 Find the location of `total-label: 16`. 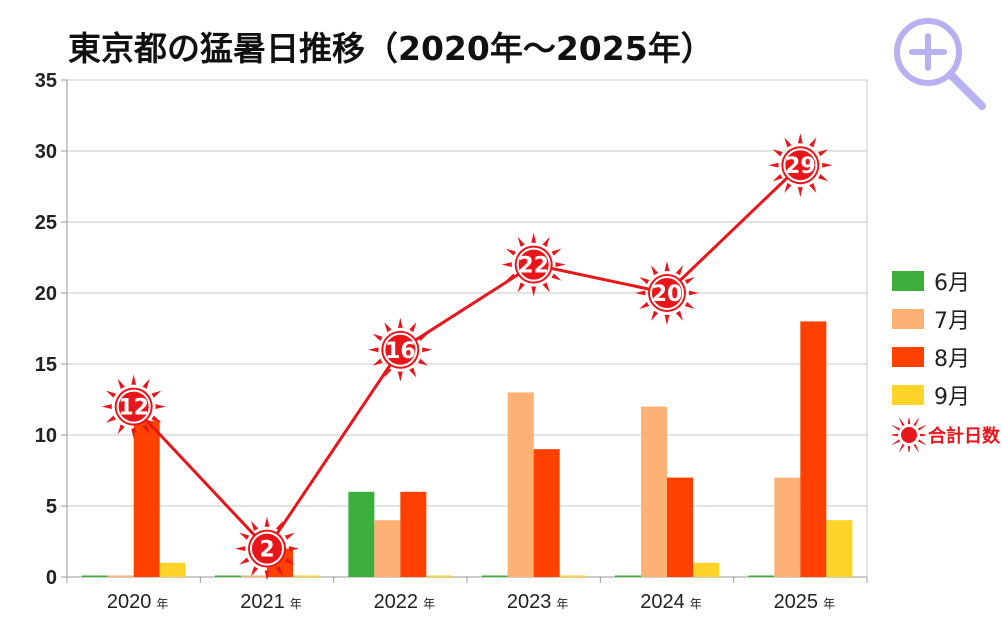

total-label: 16 is located at coordinates (400, 351).